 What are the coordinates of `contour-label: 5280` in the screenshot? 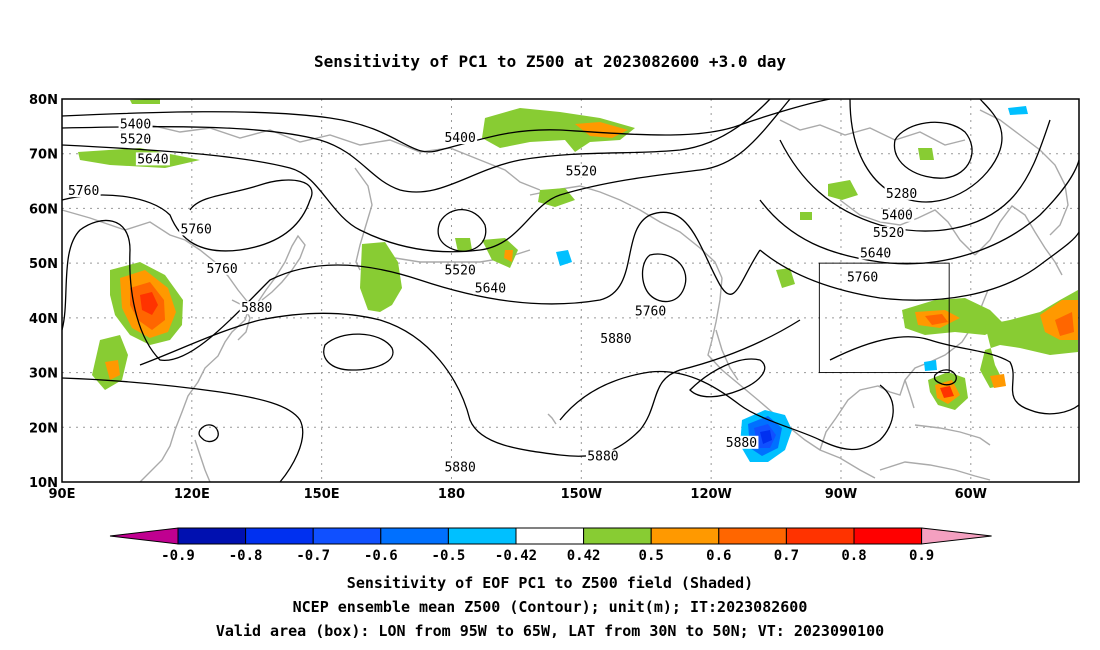 It's located at (901, 194).